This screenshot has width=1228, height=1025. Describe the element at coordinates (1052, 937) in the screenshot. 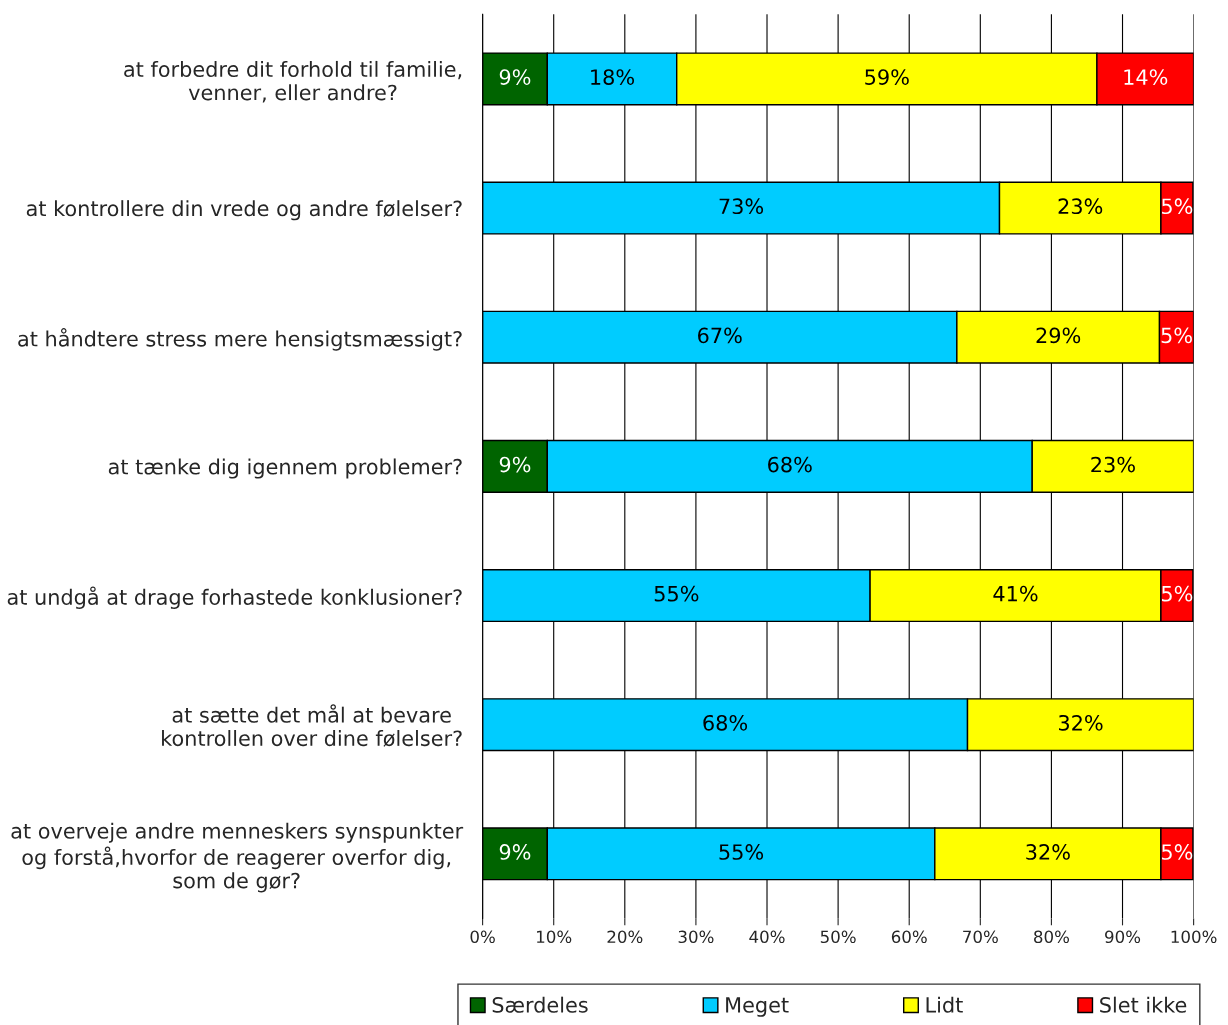

I see `x-tick-label: 80%` at that location.